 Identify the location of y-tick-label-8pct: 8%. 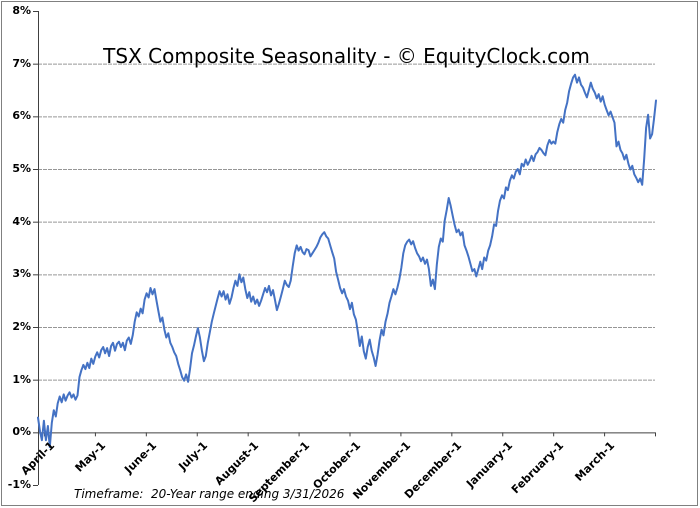
(21, 10).